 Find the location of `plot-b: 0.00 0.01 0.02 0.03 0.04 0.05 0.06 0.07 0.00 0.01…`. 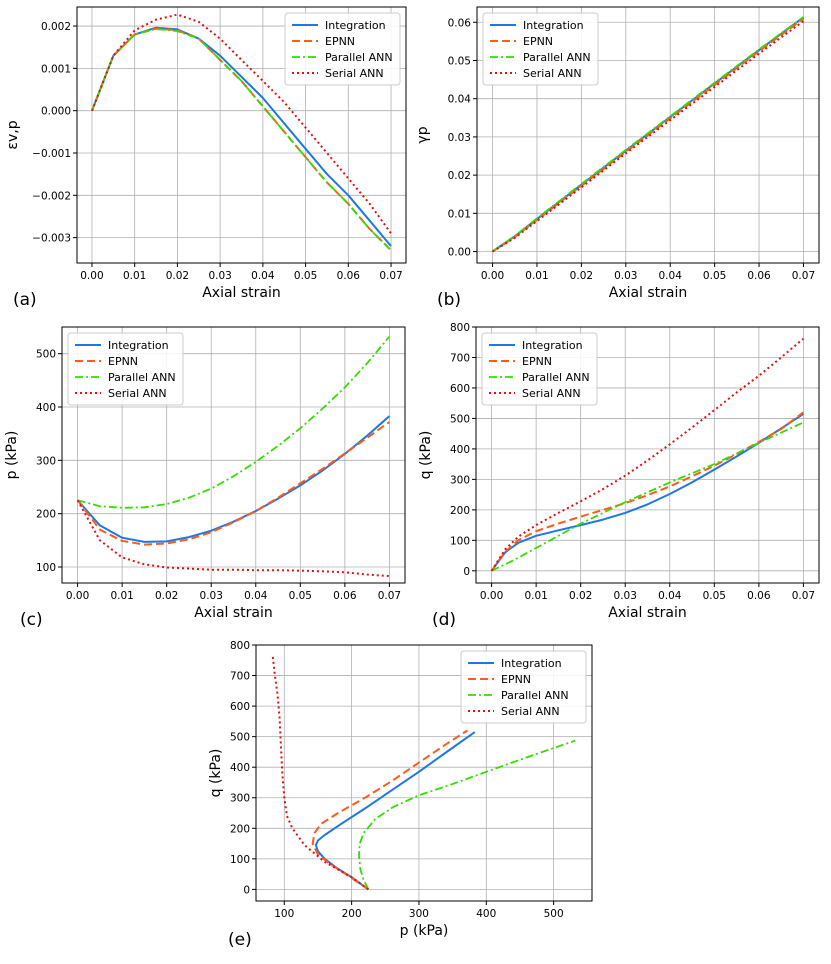

plot-b: 0.00 0.01 0.02 0.03 0.04 0.05 0.06 0.07 0.00 0.01… is located at coordinates (617, 153).